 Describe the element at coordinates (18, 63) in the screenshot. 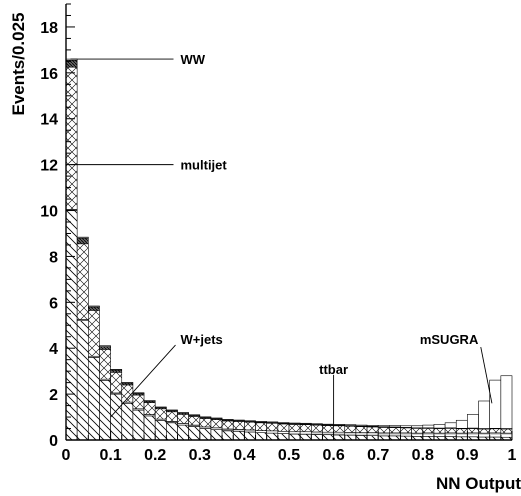

I see `y-axis-label: Events/0.025` at that location.